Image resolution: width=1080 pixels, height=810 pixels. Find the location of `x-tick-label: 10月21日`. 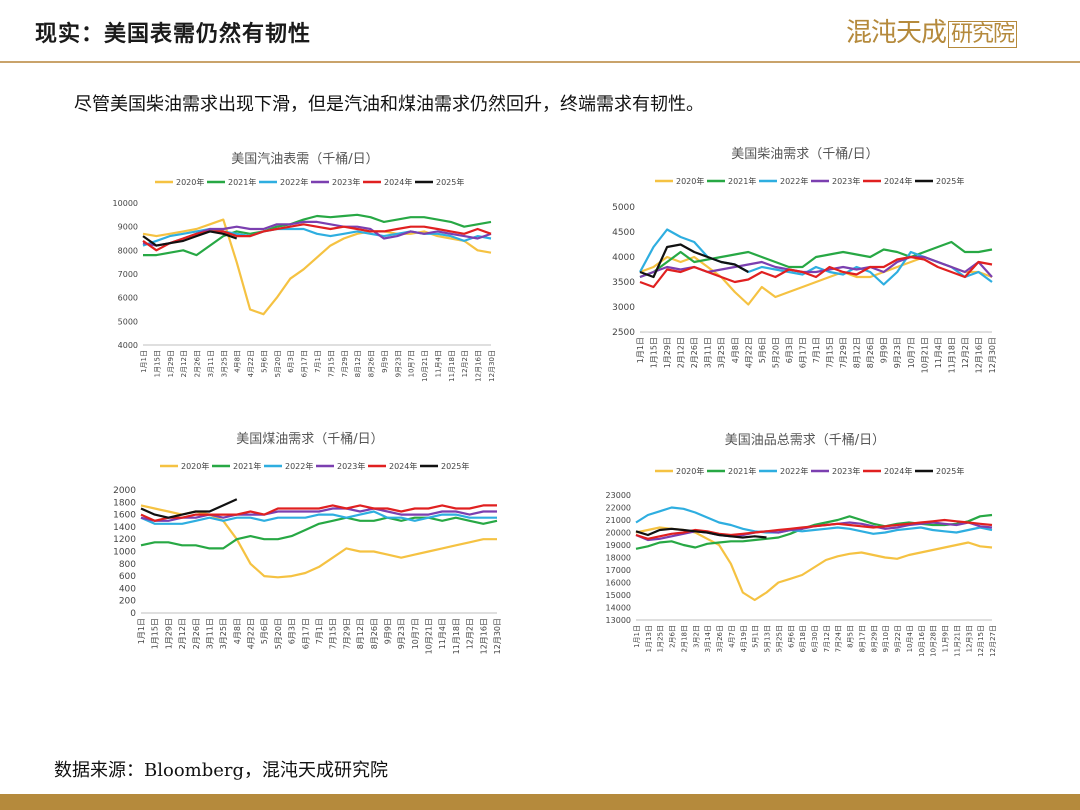

x-tick-label: 10月21日 is located at coordinates (429, 636).